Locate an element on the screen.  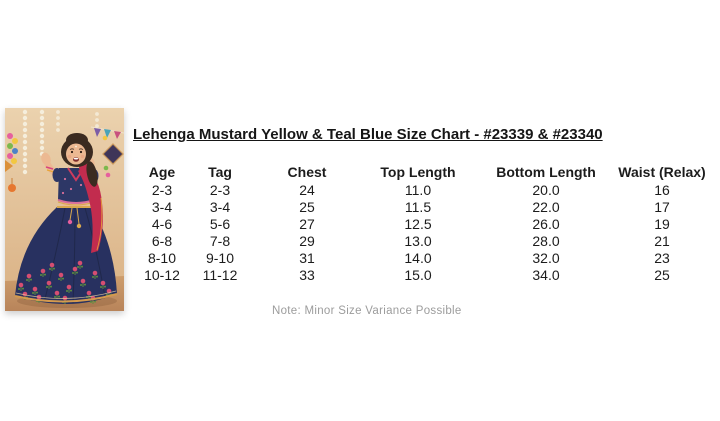
table-cell: 26.0 is located at coordinates (546, 223).